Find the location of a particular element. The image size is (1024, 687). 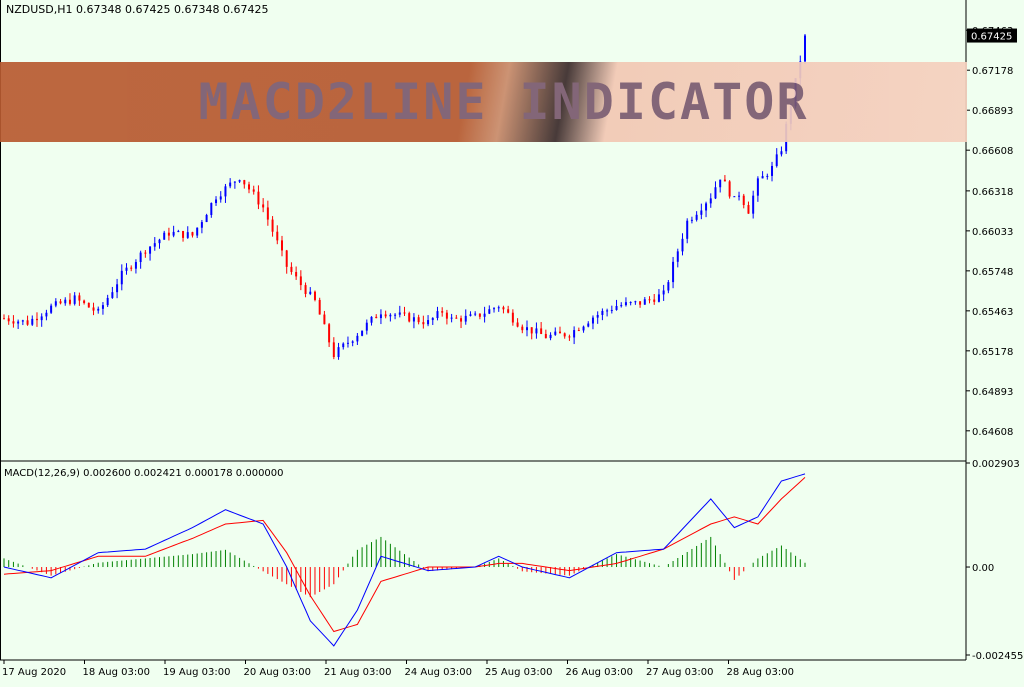

time-axis-label: 27 Aug 03:00 is located at coordinates (679, 672).